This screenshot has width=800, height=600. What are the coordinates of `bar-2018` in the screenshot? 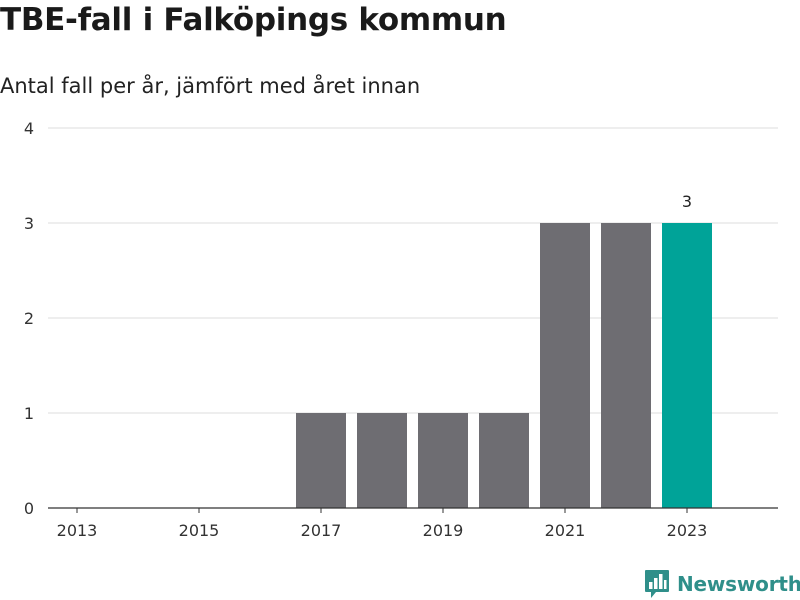 It's located at (382, 460).